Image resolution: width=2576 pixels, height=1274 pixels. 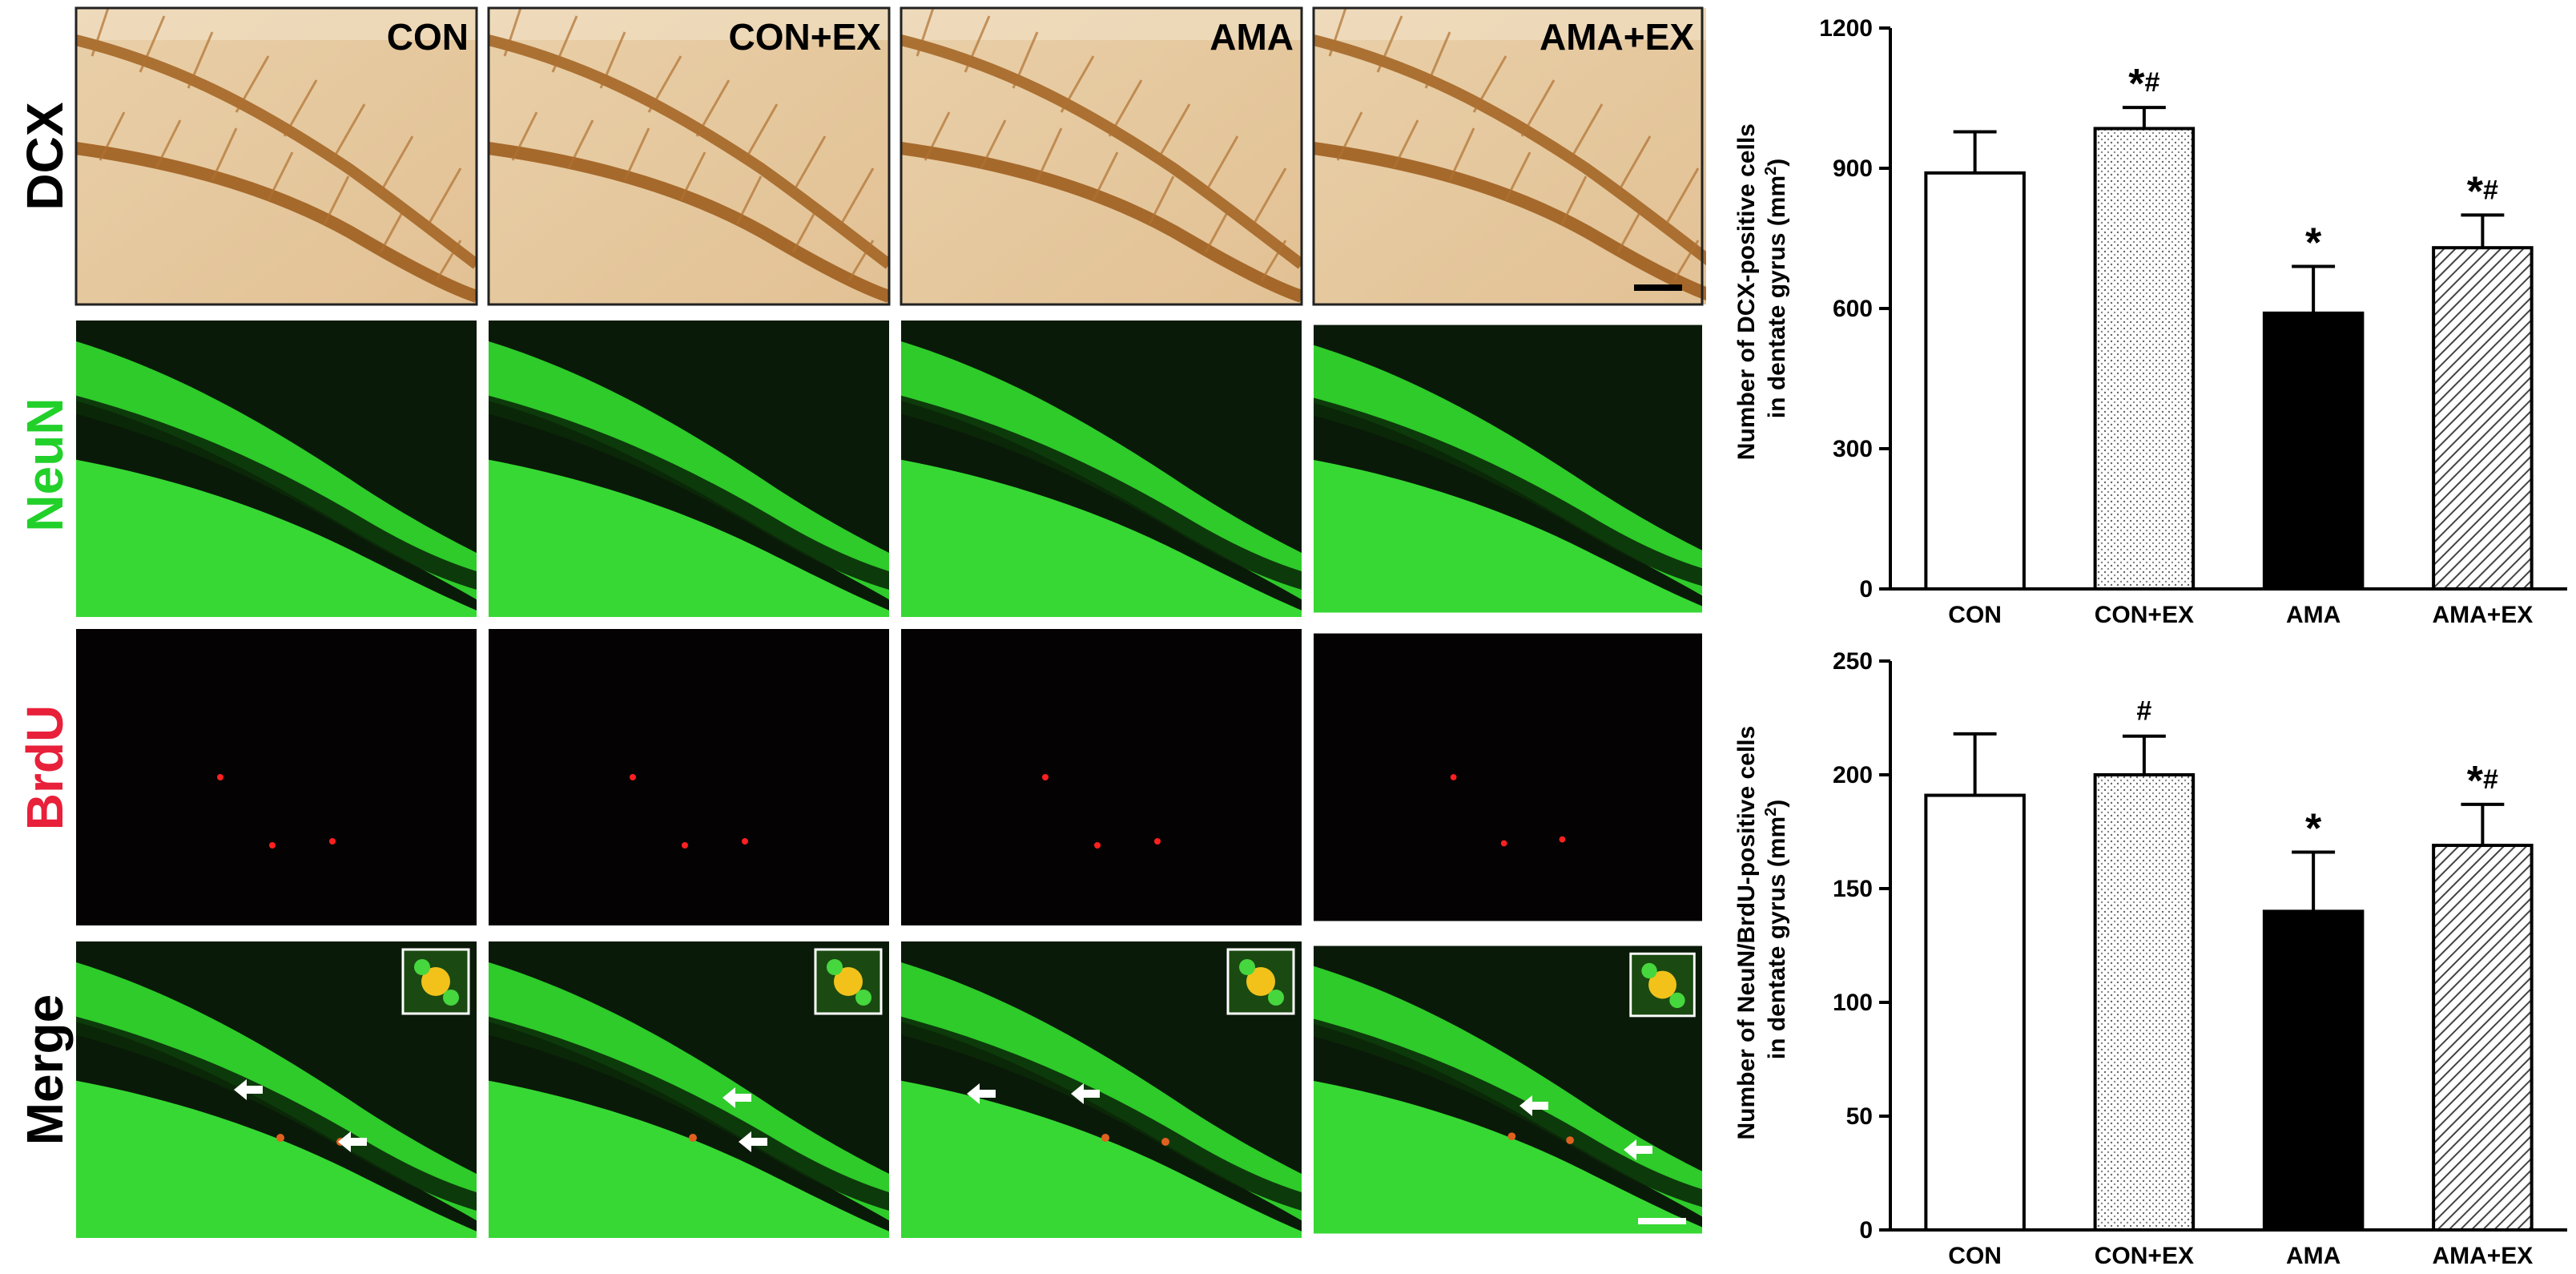 I want to click on dcx-x-tick-label: AMA+EX, so click(x=2482, y=615).